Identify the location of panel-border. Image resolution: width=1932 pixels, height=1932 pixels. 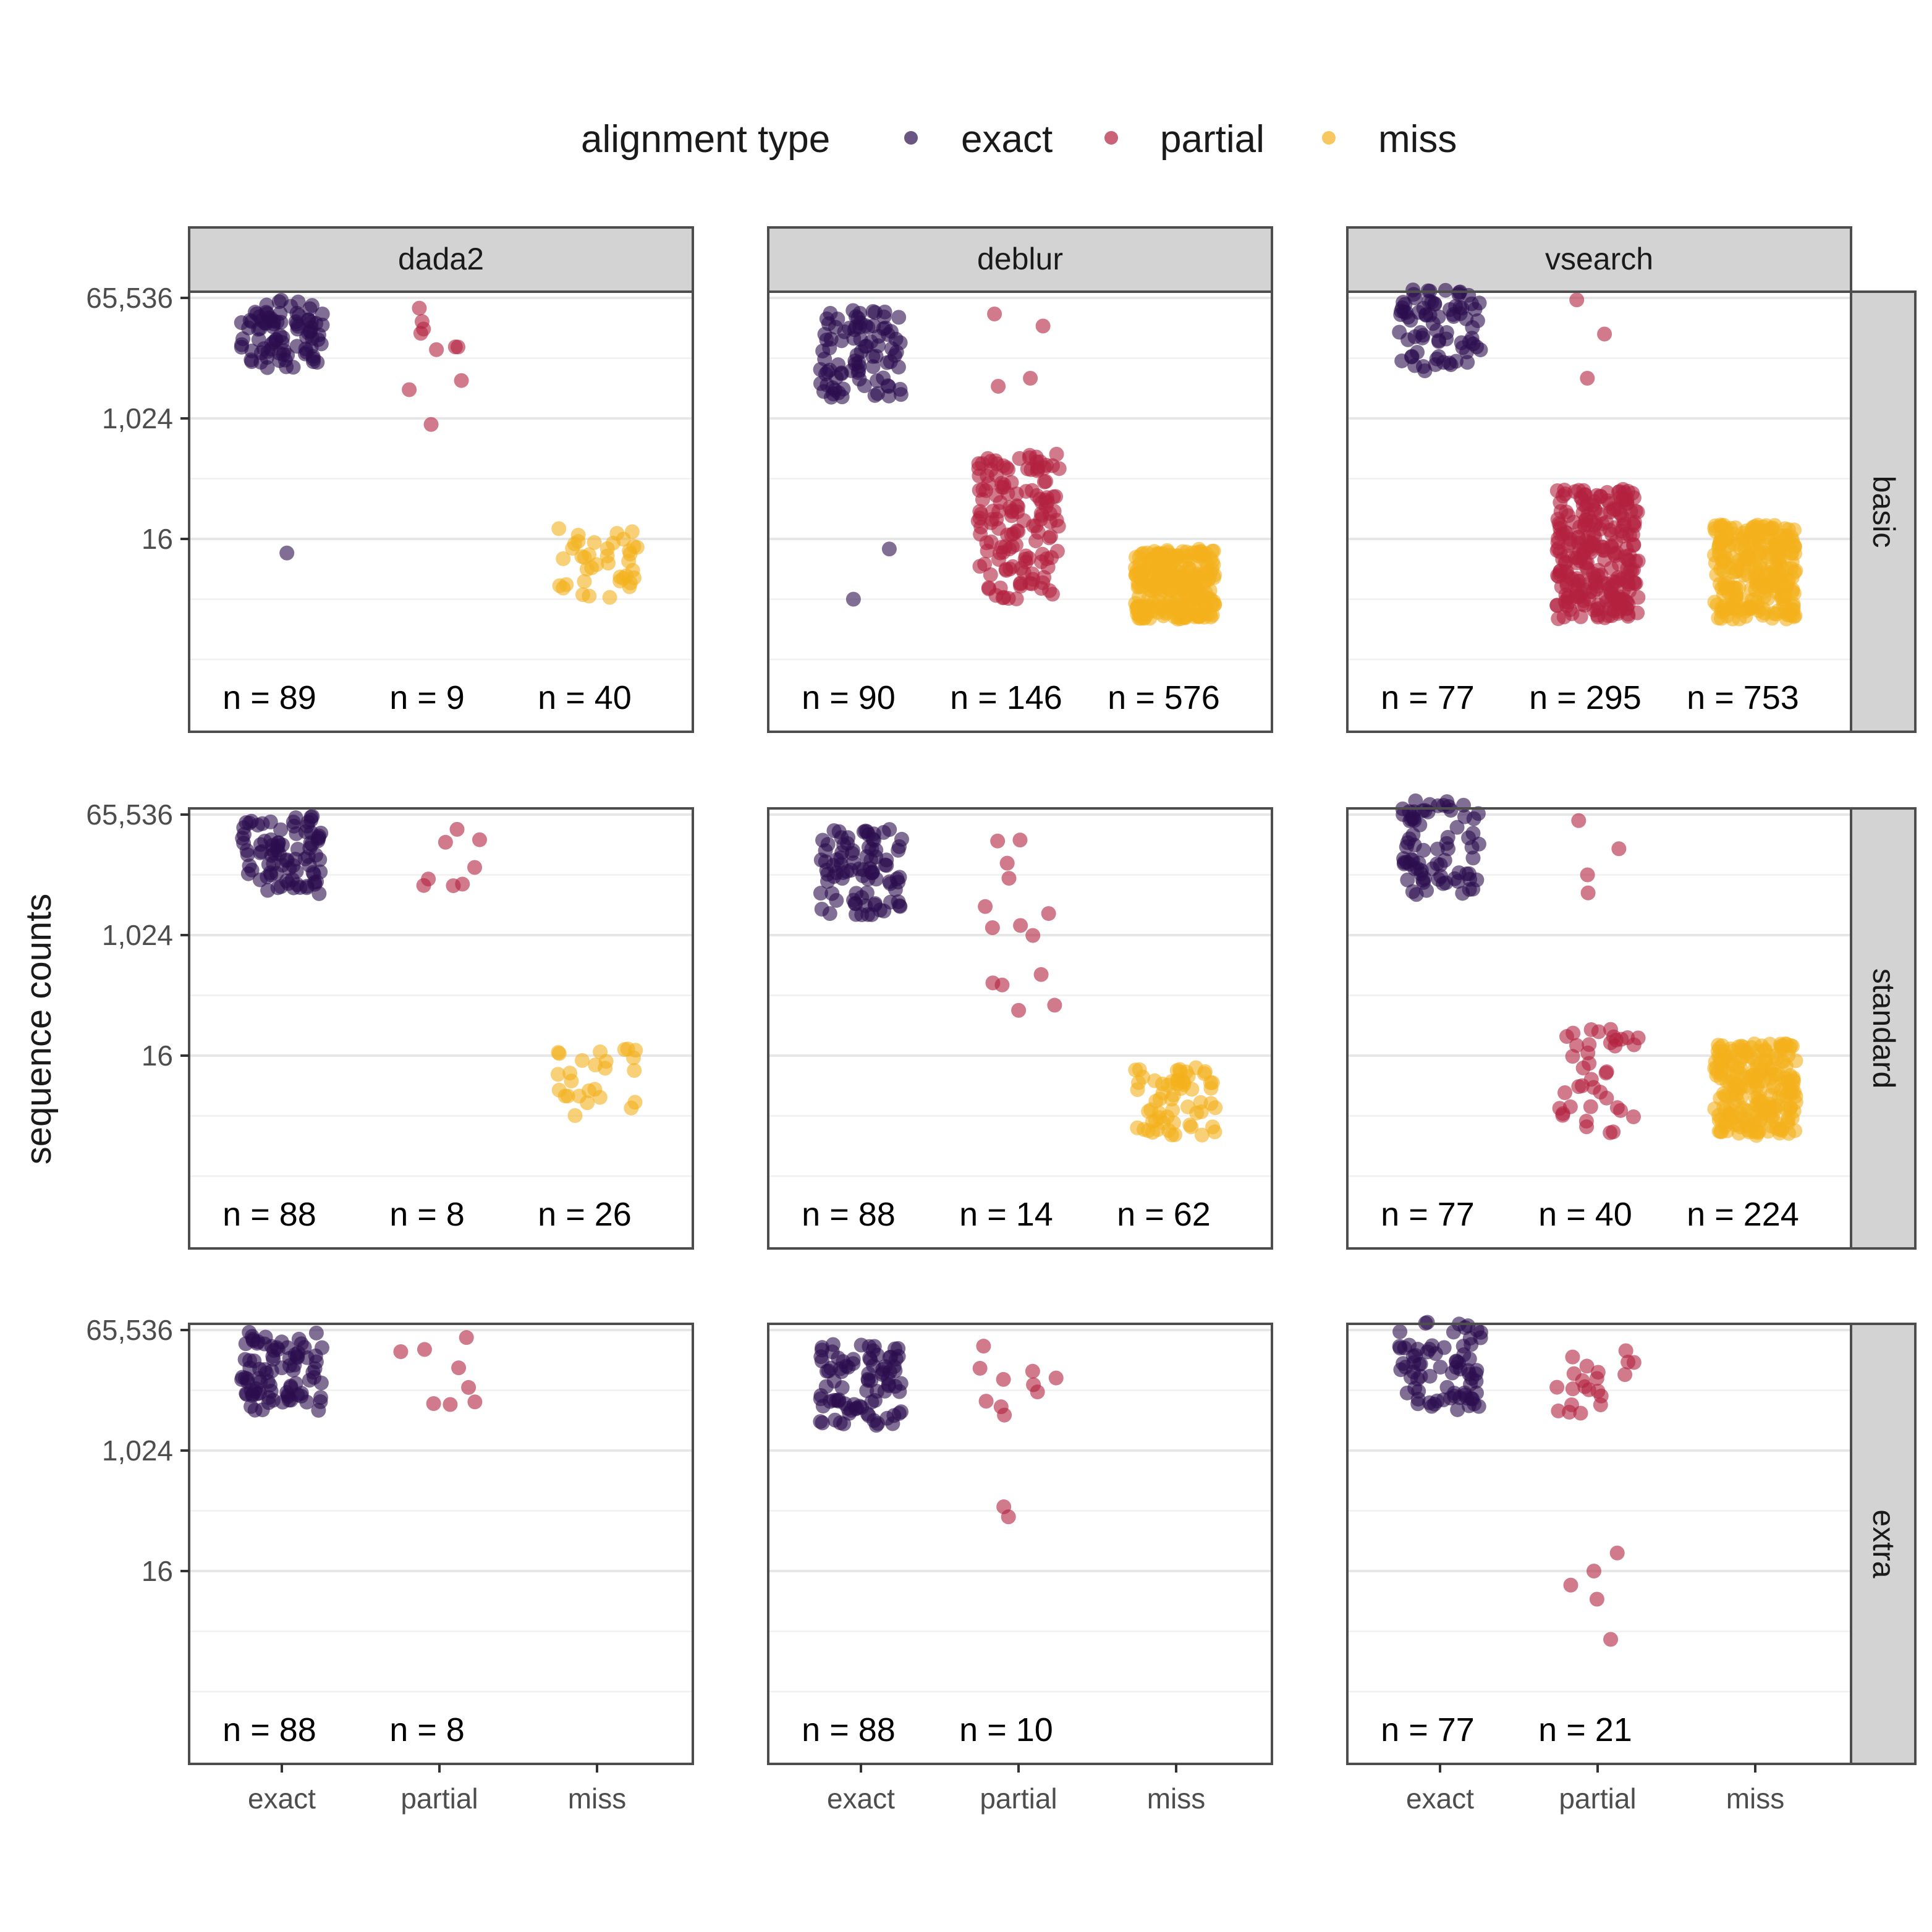
(1020, 1544).